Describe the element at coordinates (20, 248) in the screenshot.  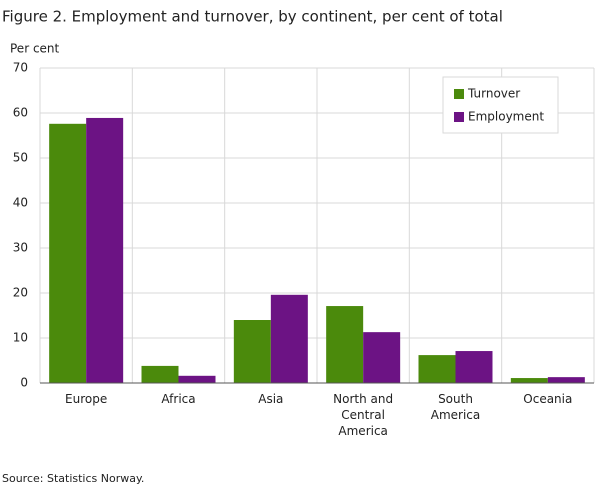
I see `y-tick-label: 30` at that location.